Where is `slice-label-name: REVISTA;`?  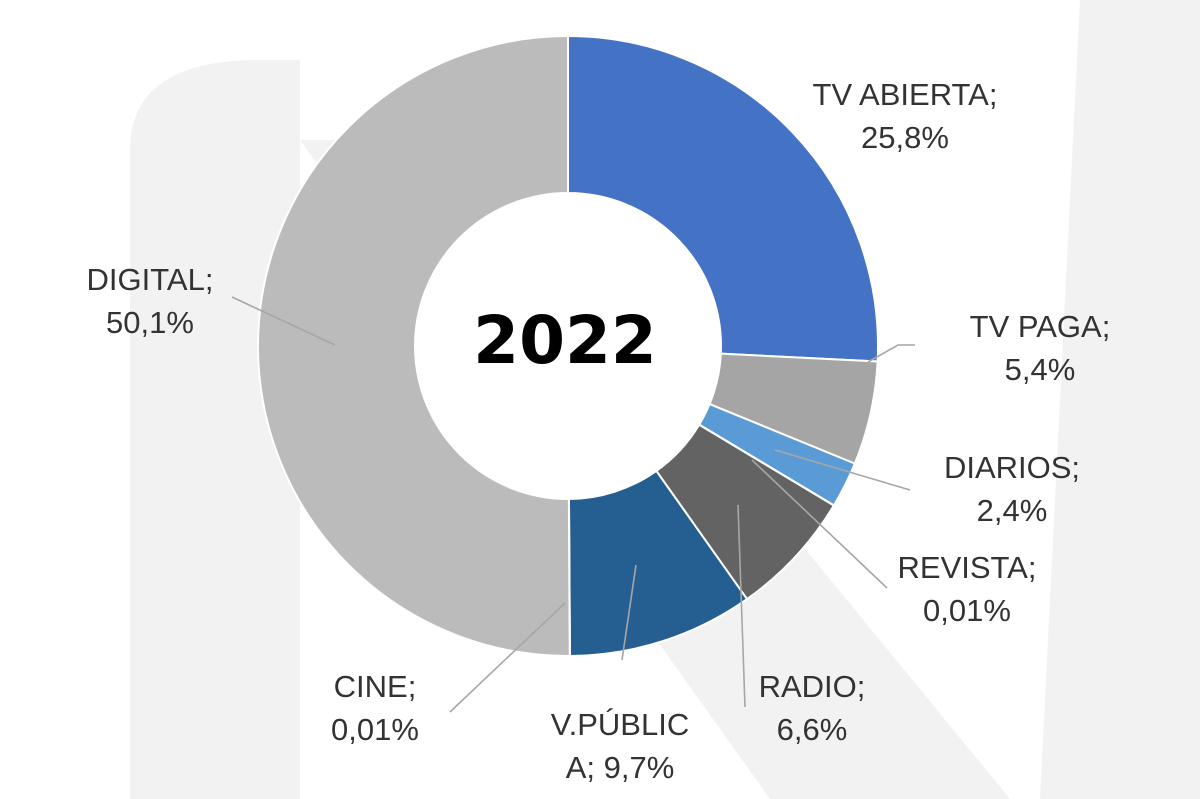 slice-label-name: REVISTA; is located at coordinates (967, 567).